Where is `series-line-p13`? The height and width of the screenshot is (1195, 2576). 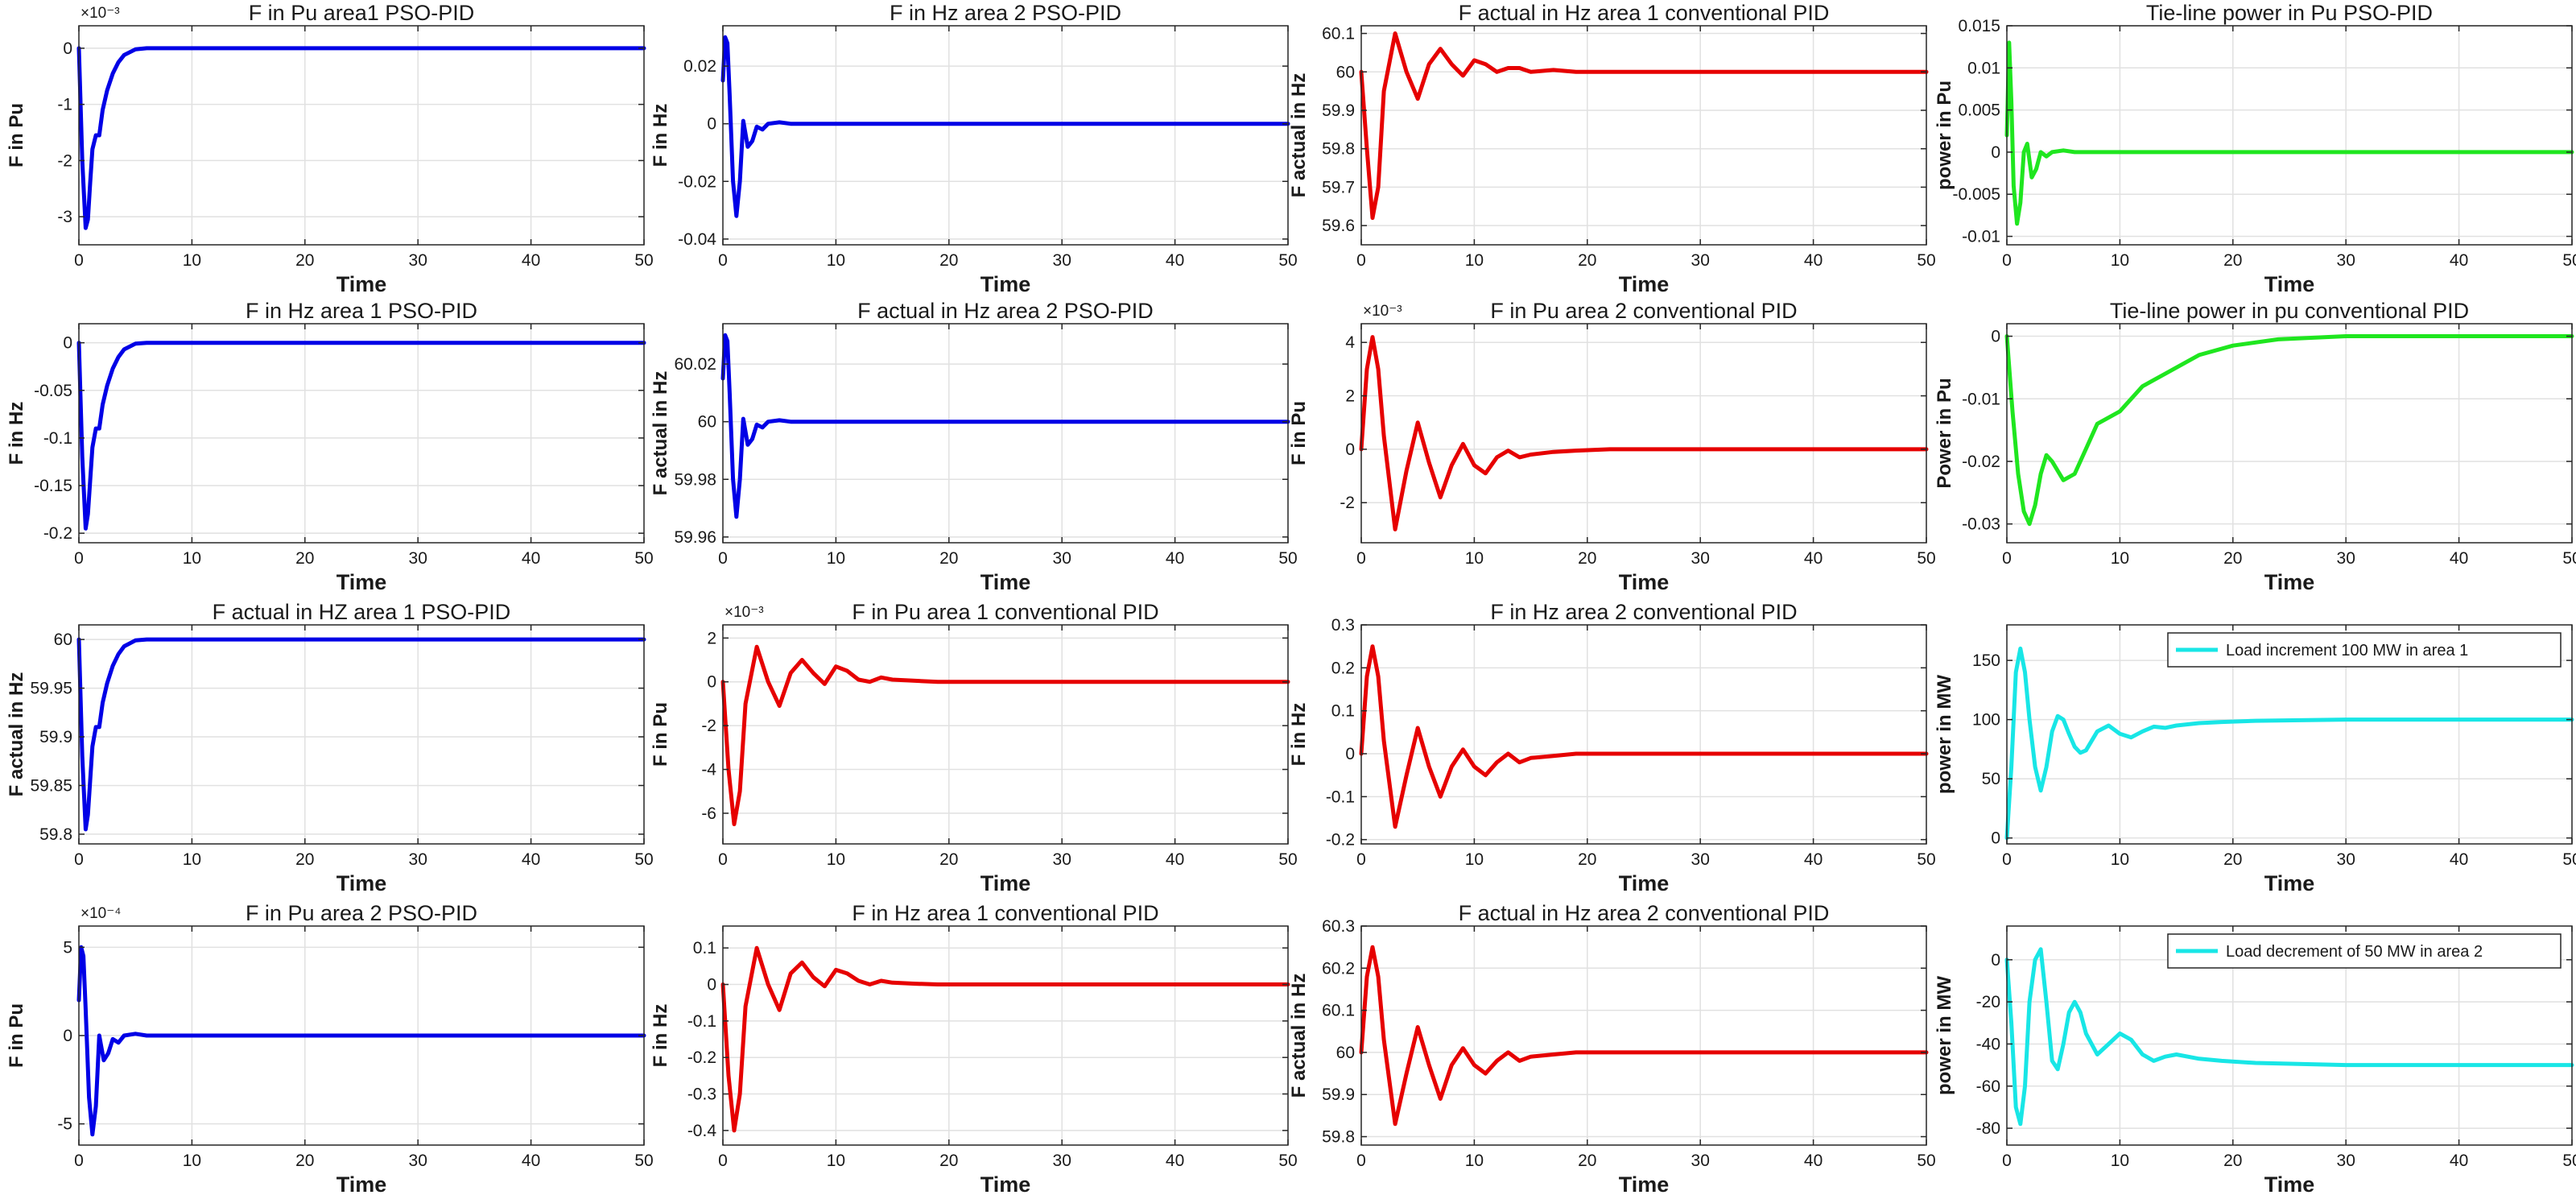 series-line-p13 is located at coordinates (1644, 126).